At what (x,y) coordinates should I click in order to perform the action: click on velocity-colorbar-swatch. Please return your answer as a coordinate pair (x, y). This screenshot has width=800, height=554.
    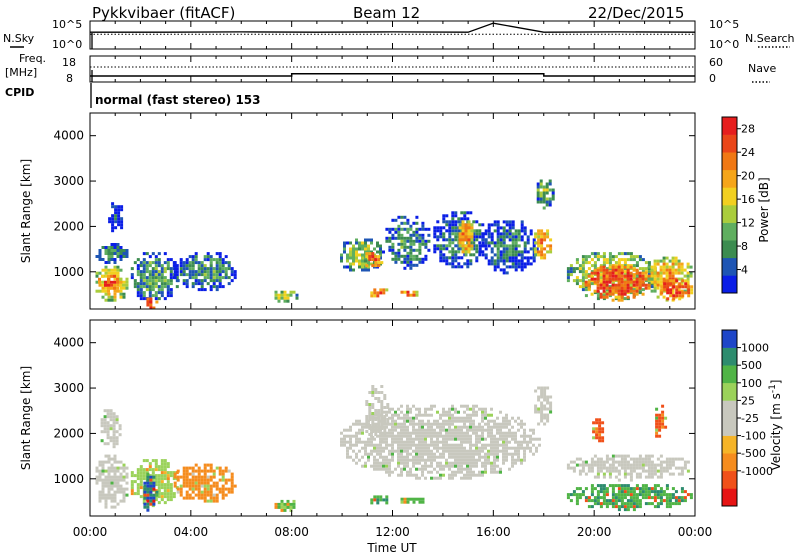
    Looking at the image, I should click on (729, 444).